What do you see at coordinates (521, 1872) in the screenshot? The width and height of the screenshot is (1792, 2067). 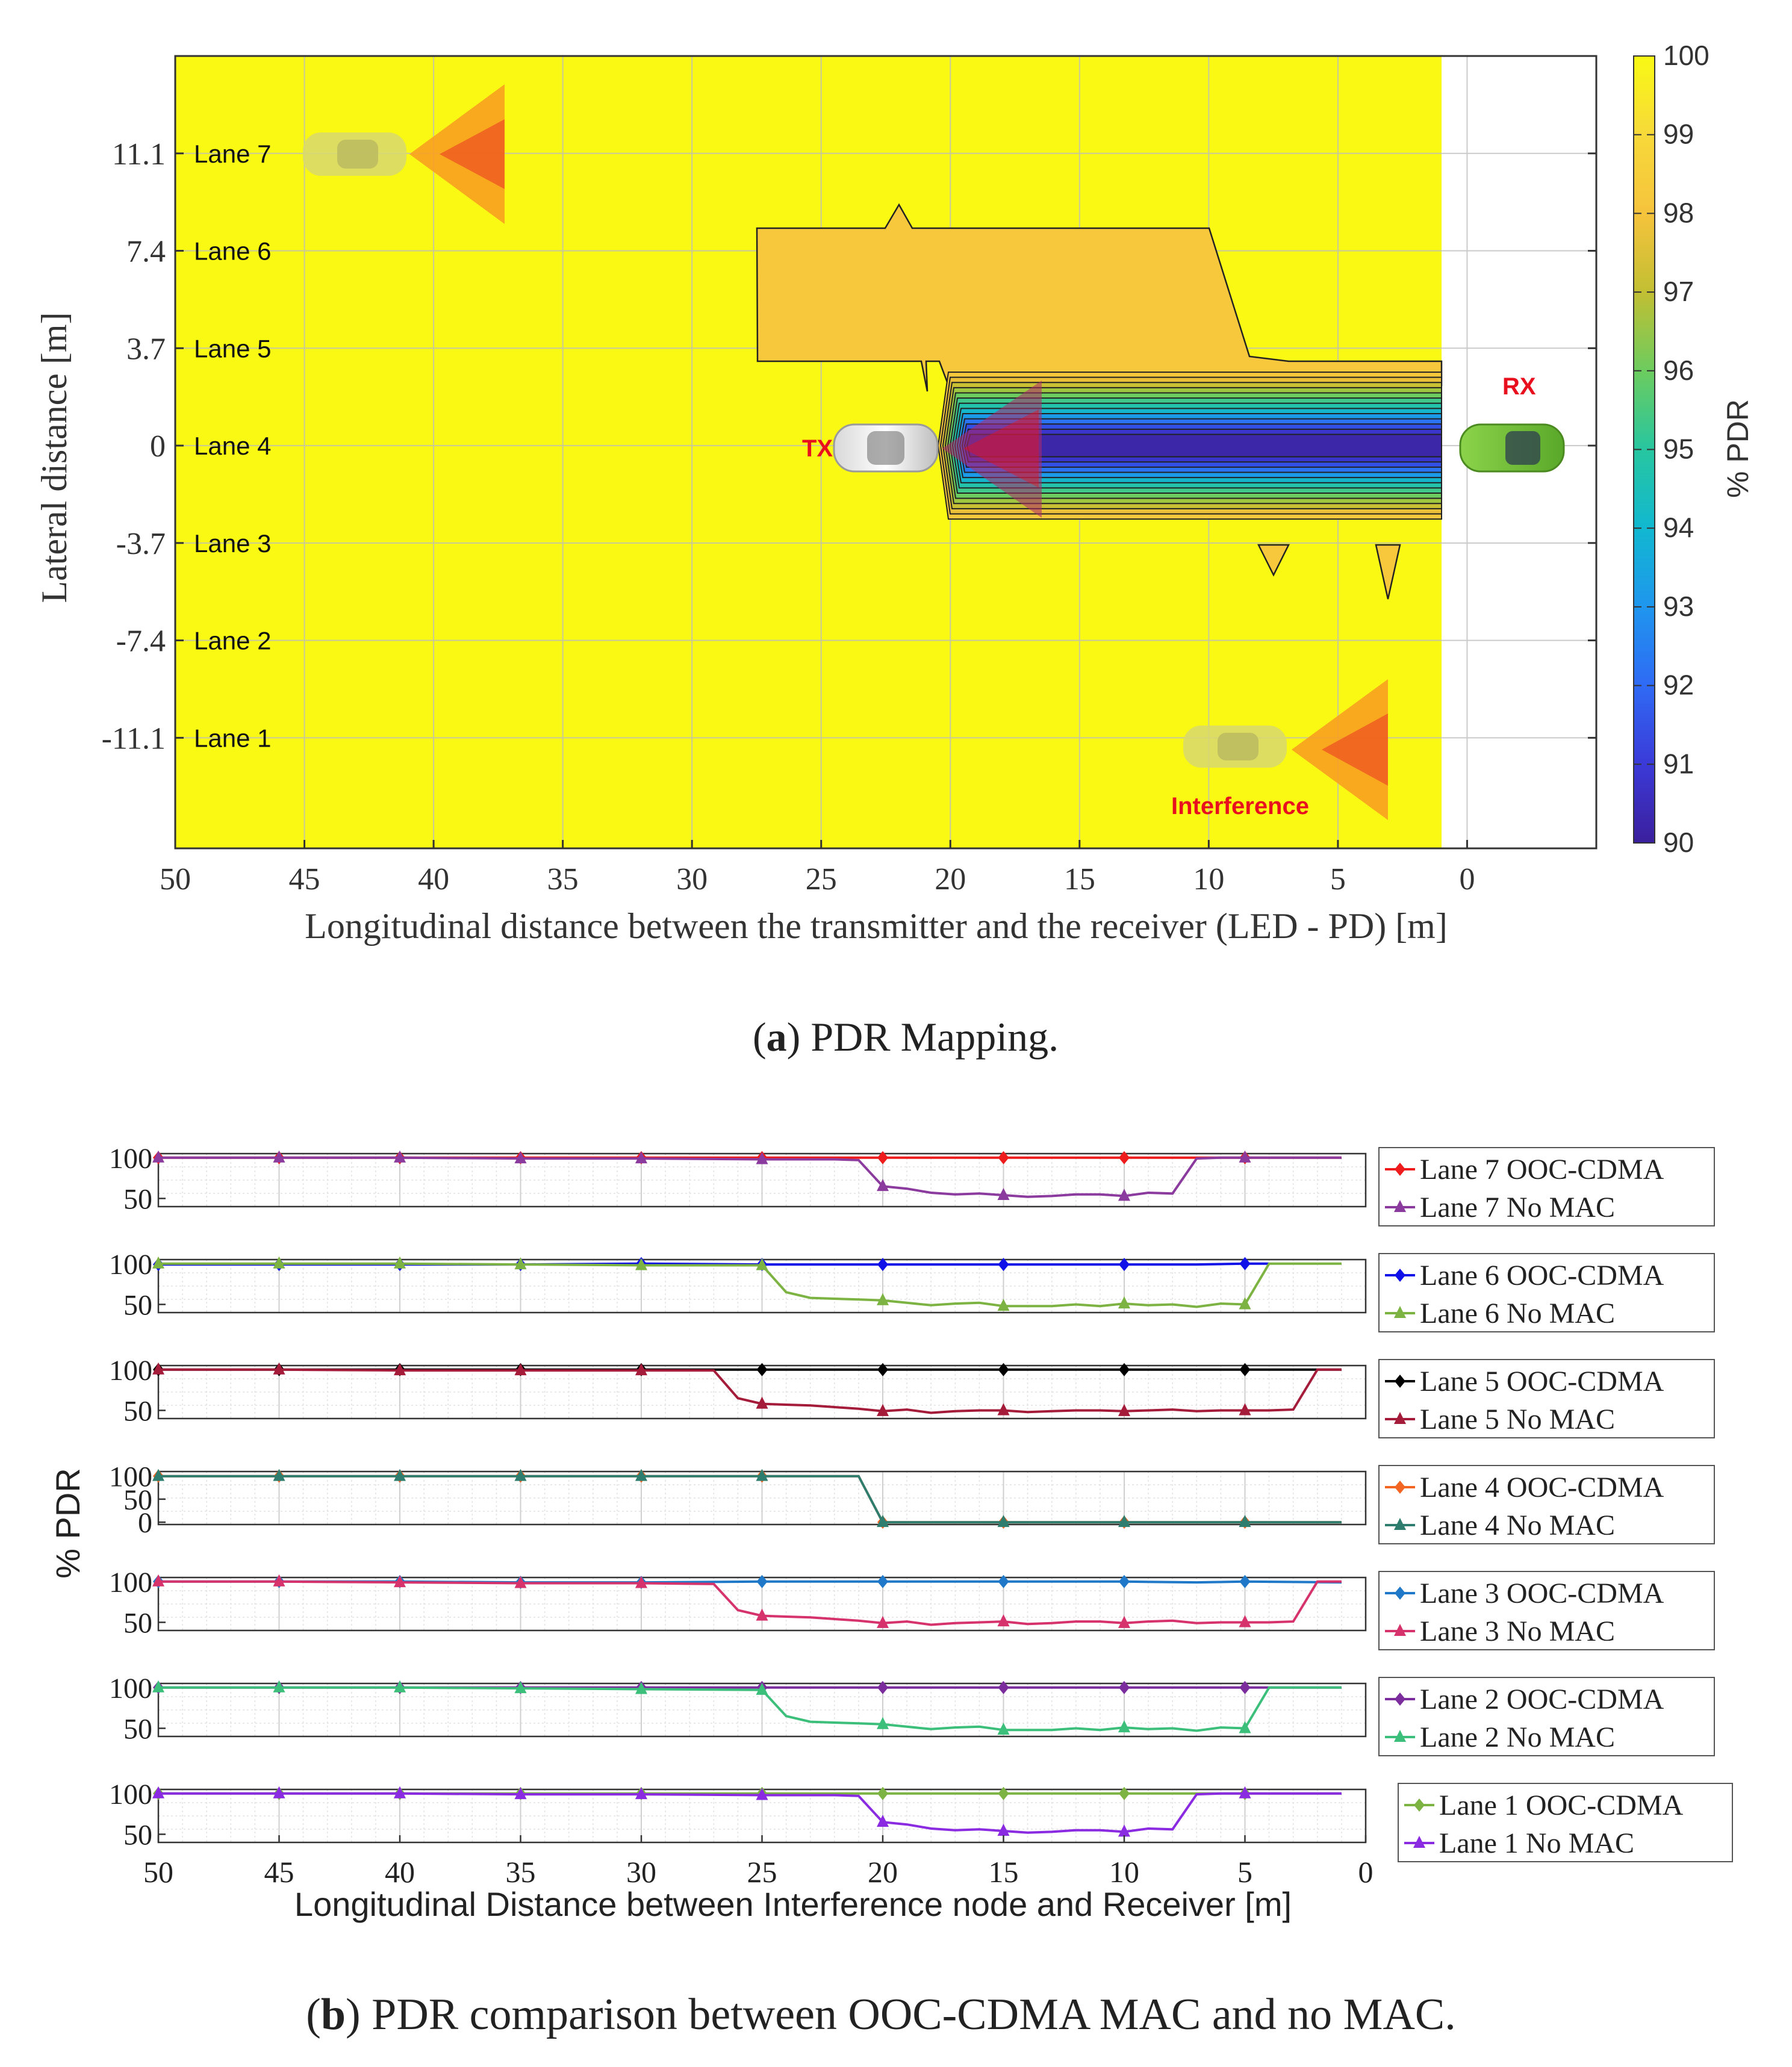 I see `x-tick-label-b: 35` at bounding box center [521, 1872].